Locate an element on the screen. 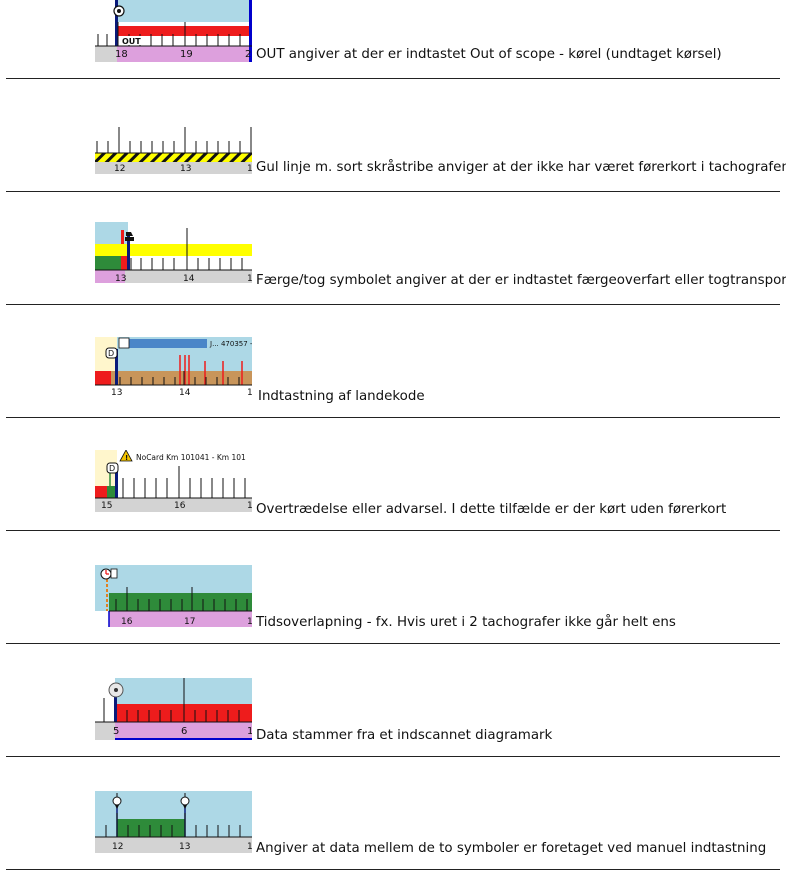  country-banner-bar is located at coordinates (163, 343).